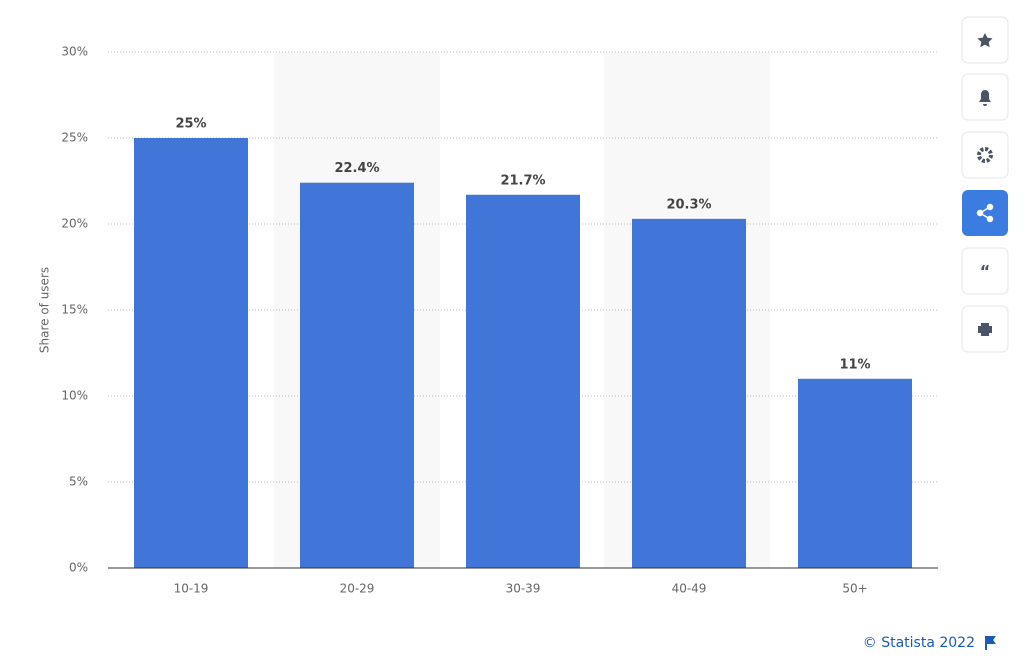 The height and width of the screenshot is (660, 1024). What do you see at coordinates (74, 396) in the screenshot?
I see `y-tick-label: 10%` at bounding box center [74, 396].